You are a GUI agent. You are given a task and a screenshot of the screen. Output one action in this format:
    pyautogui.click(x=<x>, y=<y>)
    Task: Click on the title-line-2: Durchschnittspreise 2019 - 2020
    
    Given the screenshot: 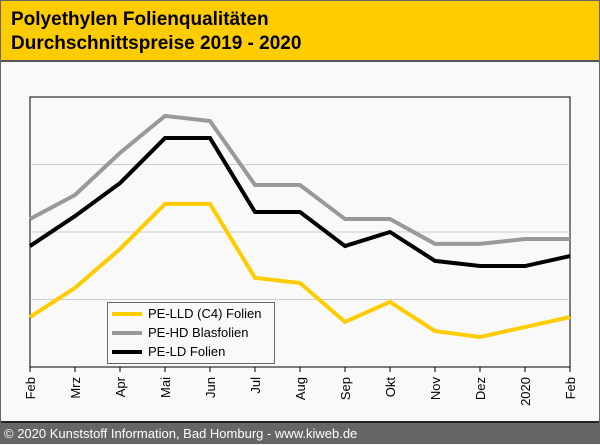 What is the action you would take?
    pyautogui.click(x=156, y=43)
    